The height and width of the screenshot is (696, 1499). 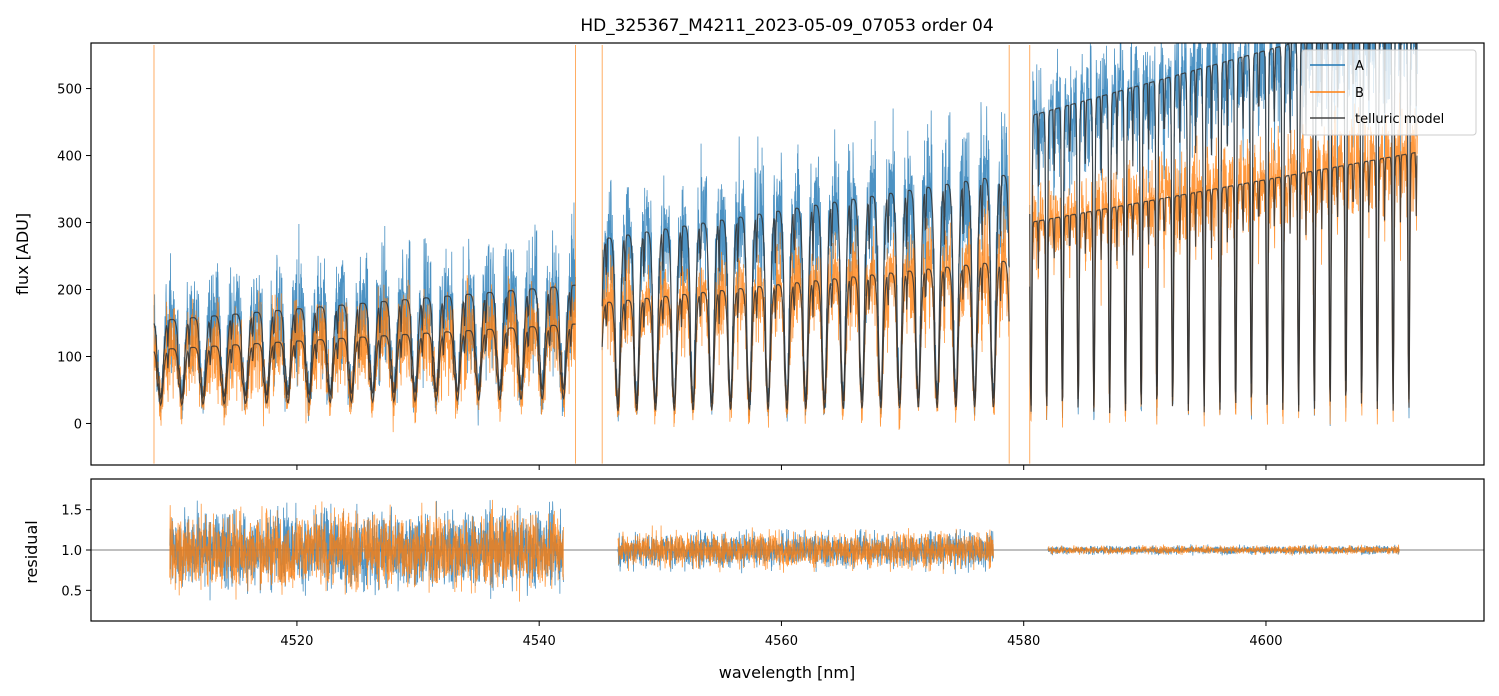 I want to click on legend-label-A: A, so click(x=1359, y=66).